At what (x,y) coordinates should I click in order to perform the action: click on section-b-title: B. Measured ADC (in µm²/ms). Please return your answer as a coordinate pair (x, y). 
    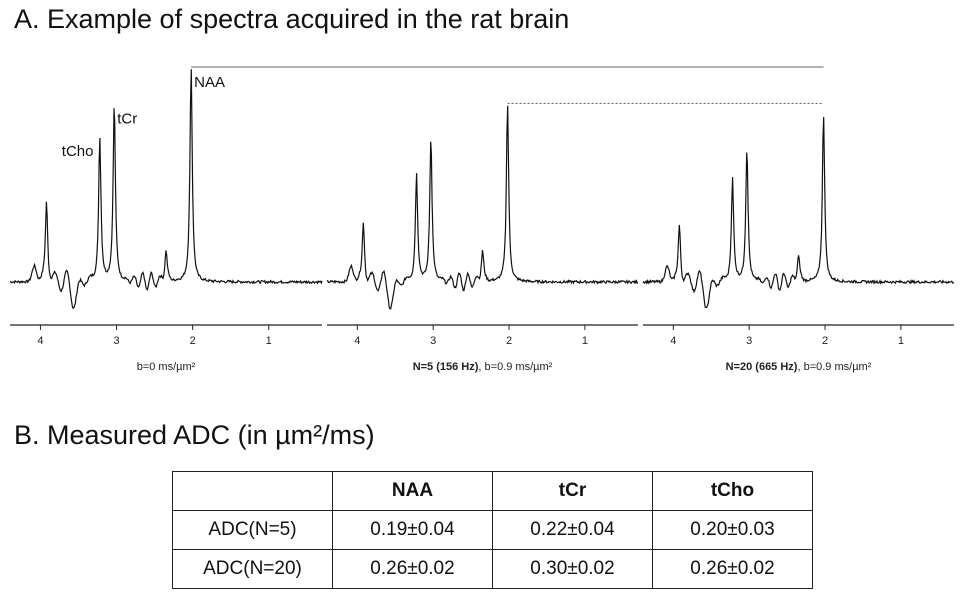
    Looking at the image, I should click on (194, 435).